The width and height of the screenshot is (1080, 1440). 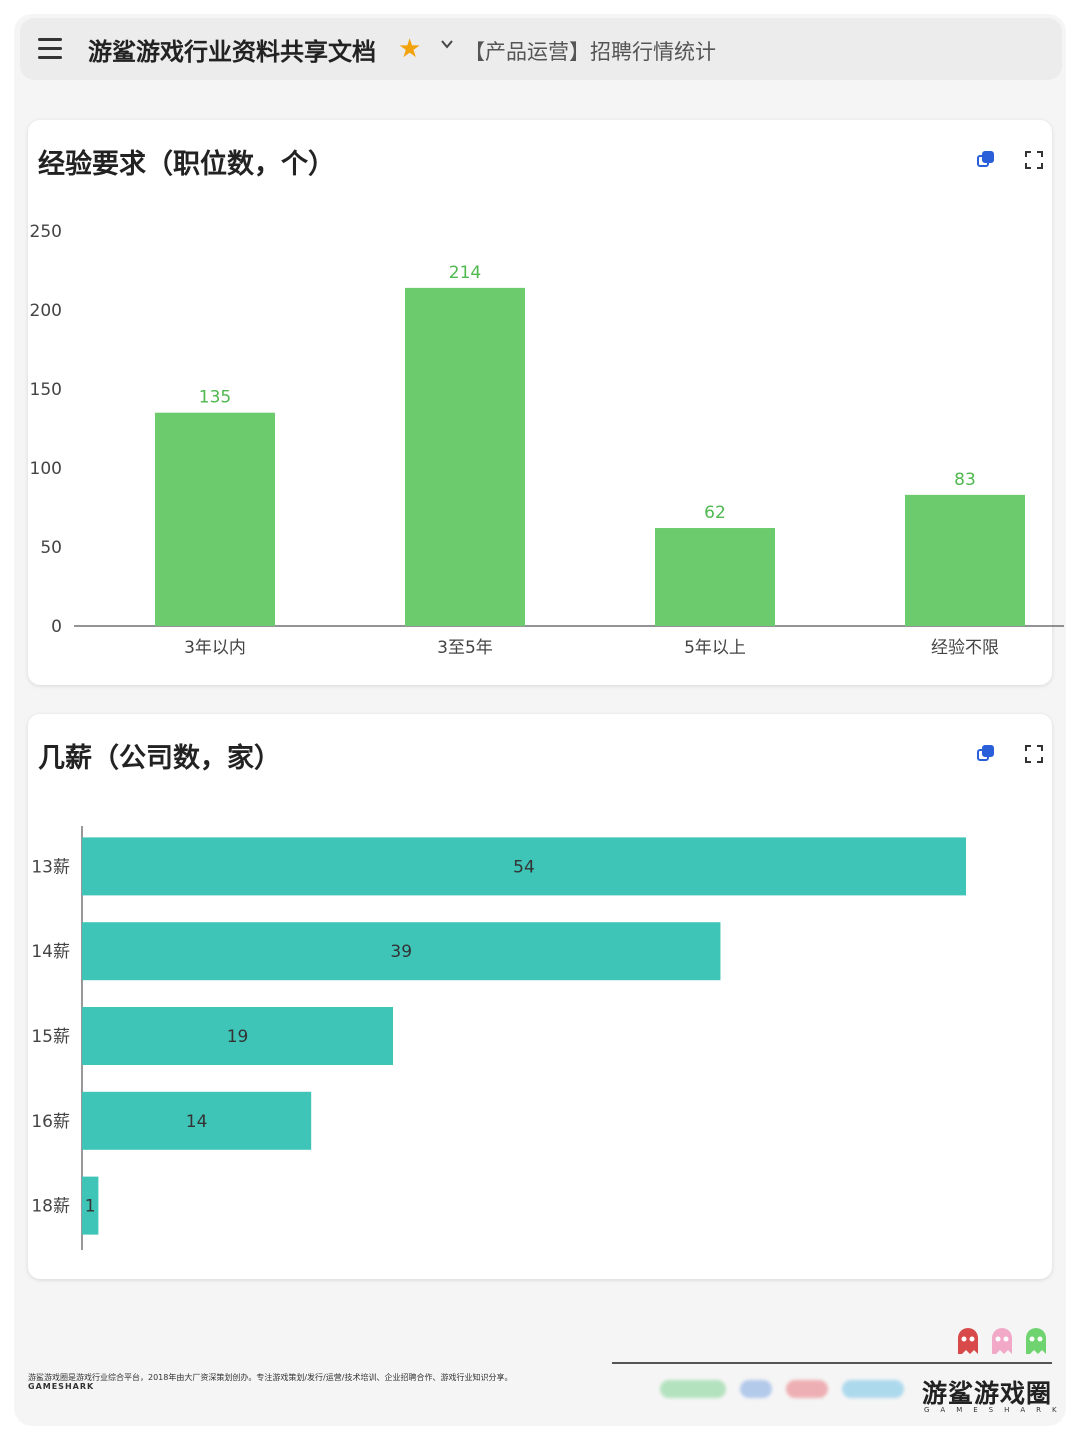 What do you see at coordinates (50, 867) in the screenshot?
I see `y-tick-label: 13薪` at bounding box center [50, 867].